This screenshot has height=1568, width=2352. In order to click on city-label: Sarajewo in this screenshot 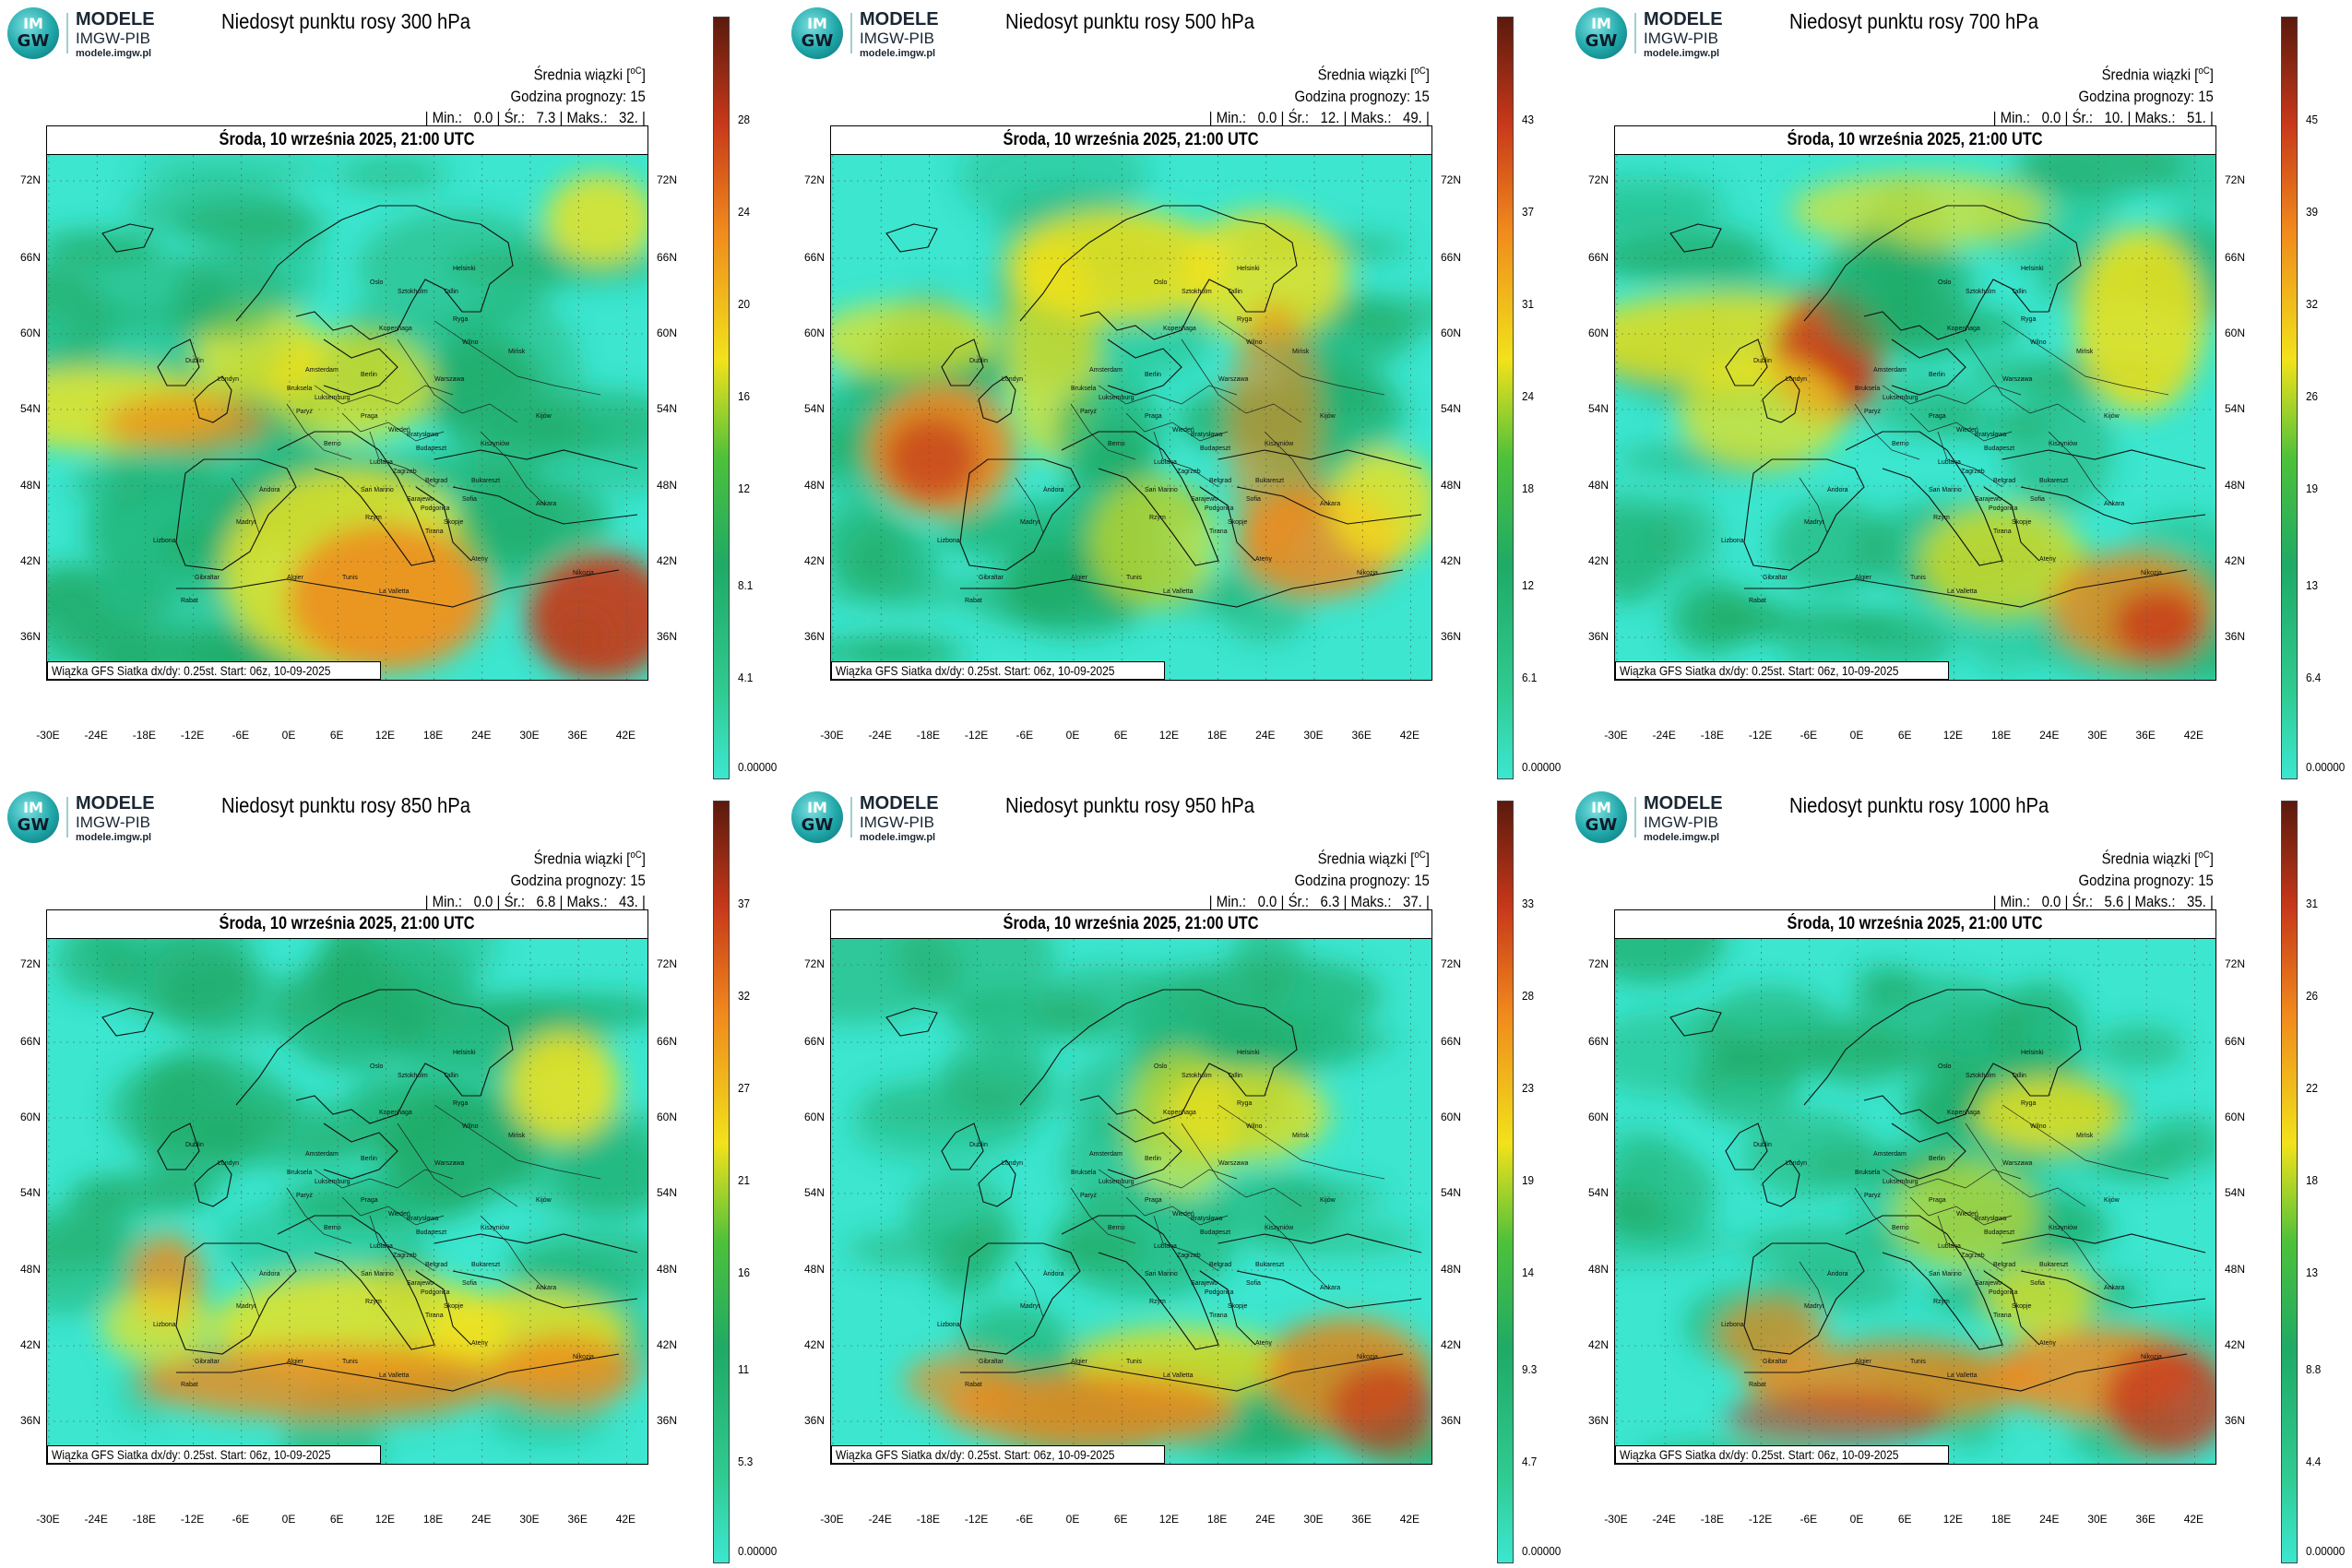, I will do `click(420, 1283)`.